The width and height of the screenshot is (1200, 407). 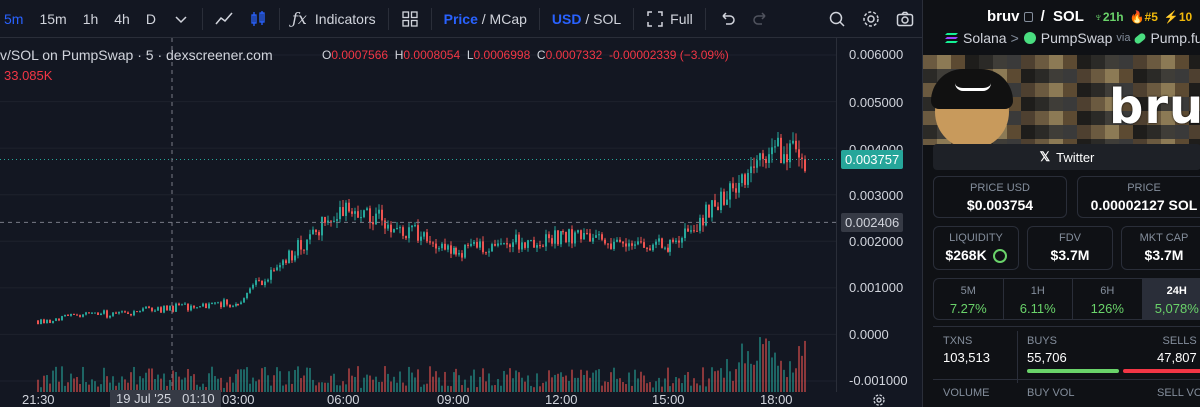 What do you see at coordinates (1076, 38) in the screenshot?
I see `dex-link: PumpSwap` at bounding box center [1076, 38].